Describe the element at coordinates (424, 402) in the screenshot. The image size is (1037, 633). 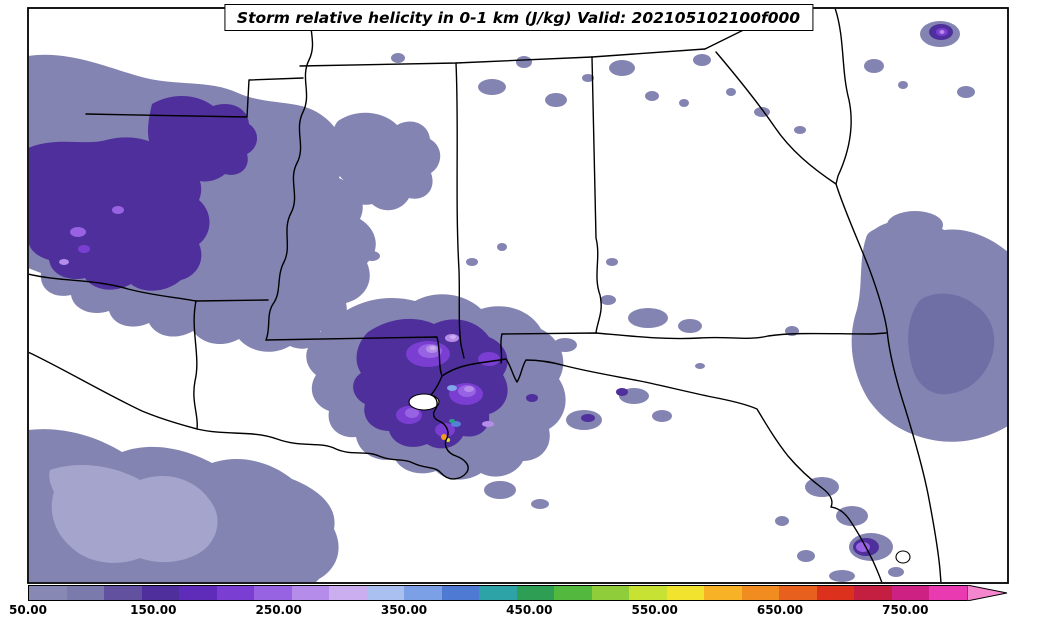
I see `lake-pontchartrain` at that location.